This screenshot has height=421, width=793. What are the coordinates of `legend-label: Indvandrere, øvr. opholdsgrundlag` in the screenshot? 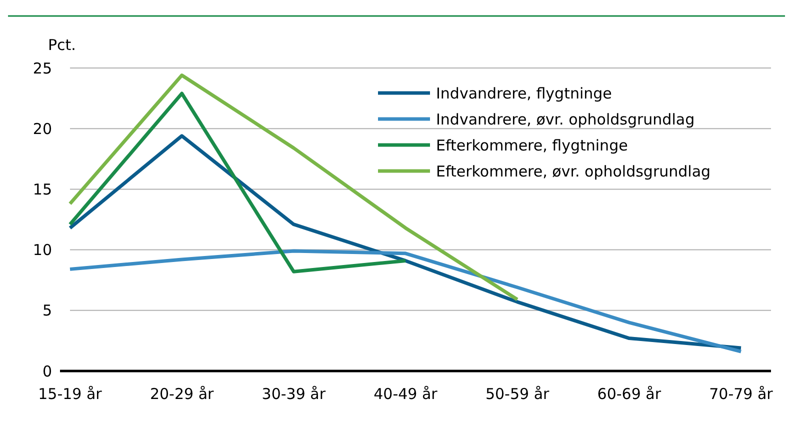 It's located at (565, 119).